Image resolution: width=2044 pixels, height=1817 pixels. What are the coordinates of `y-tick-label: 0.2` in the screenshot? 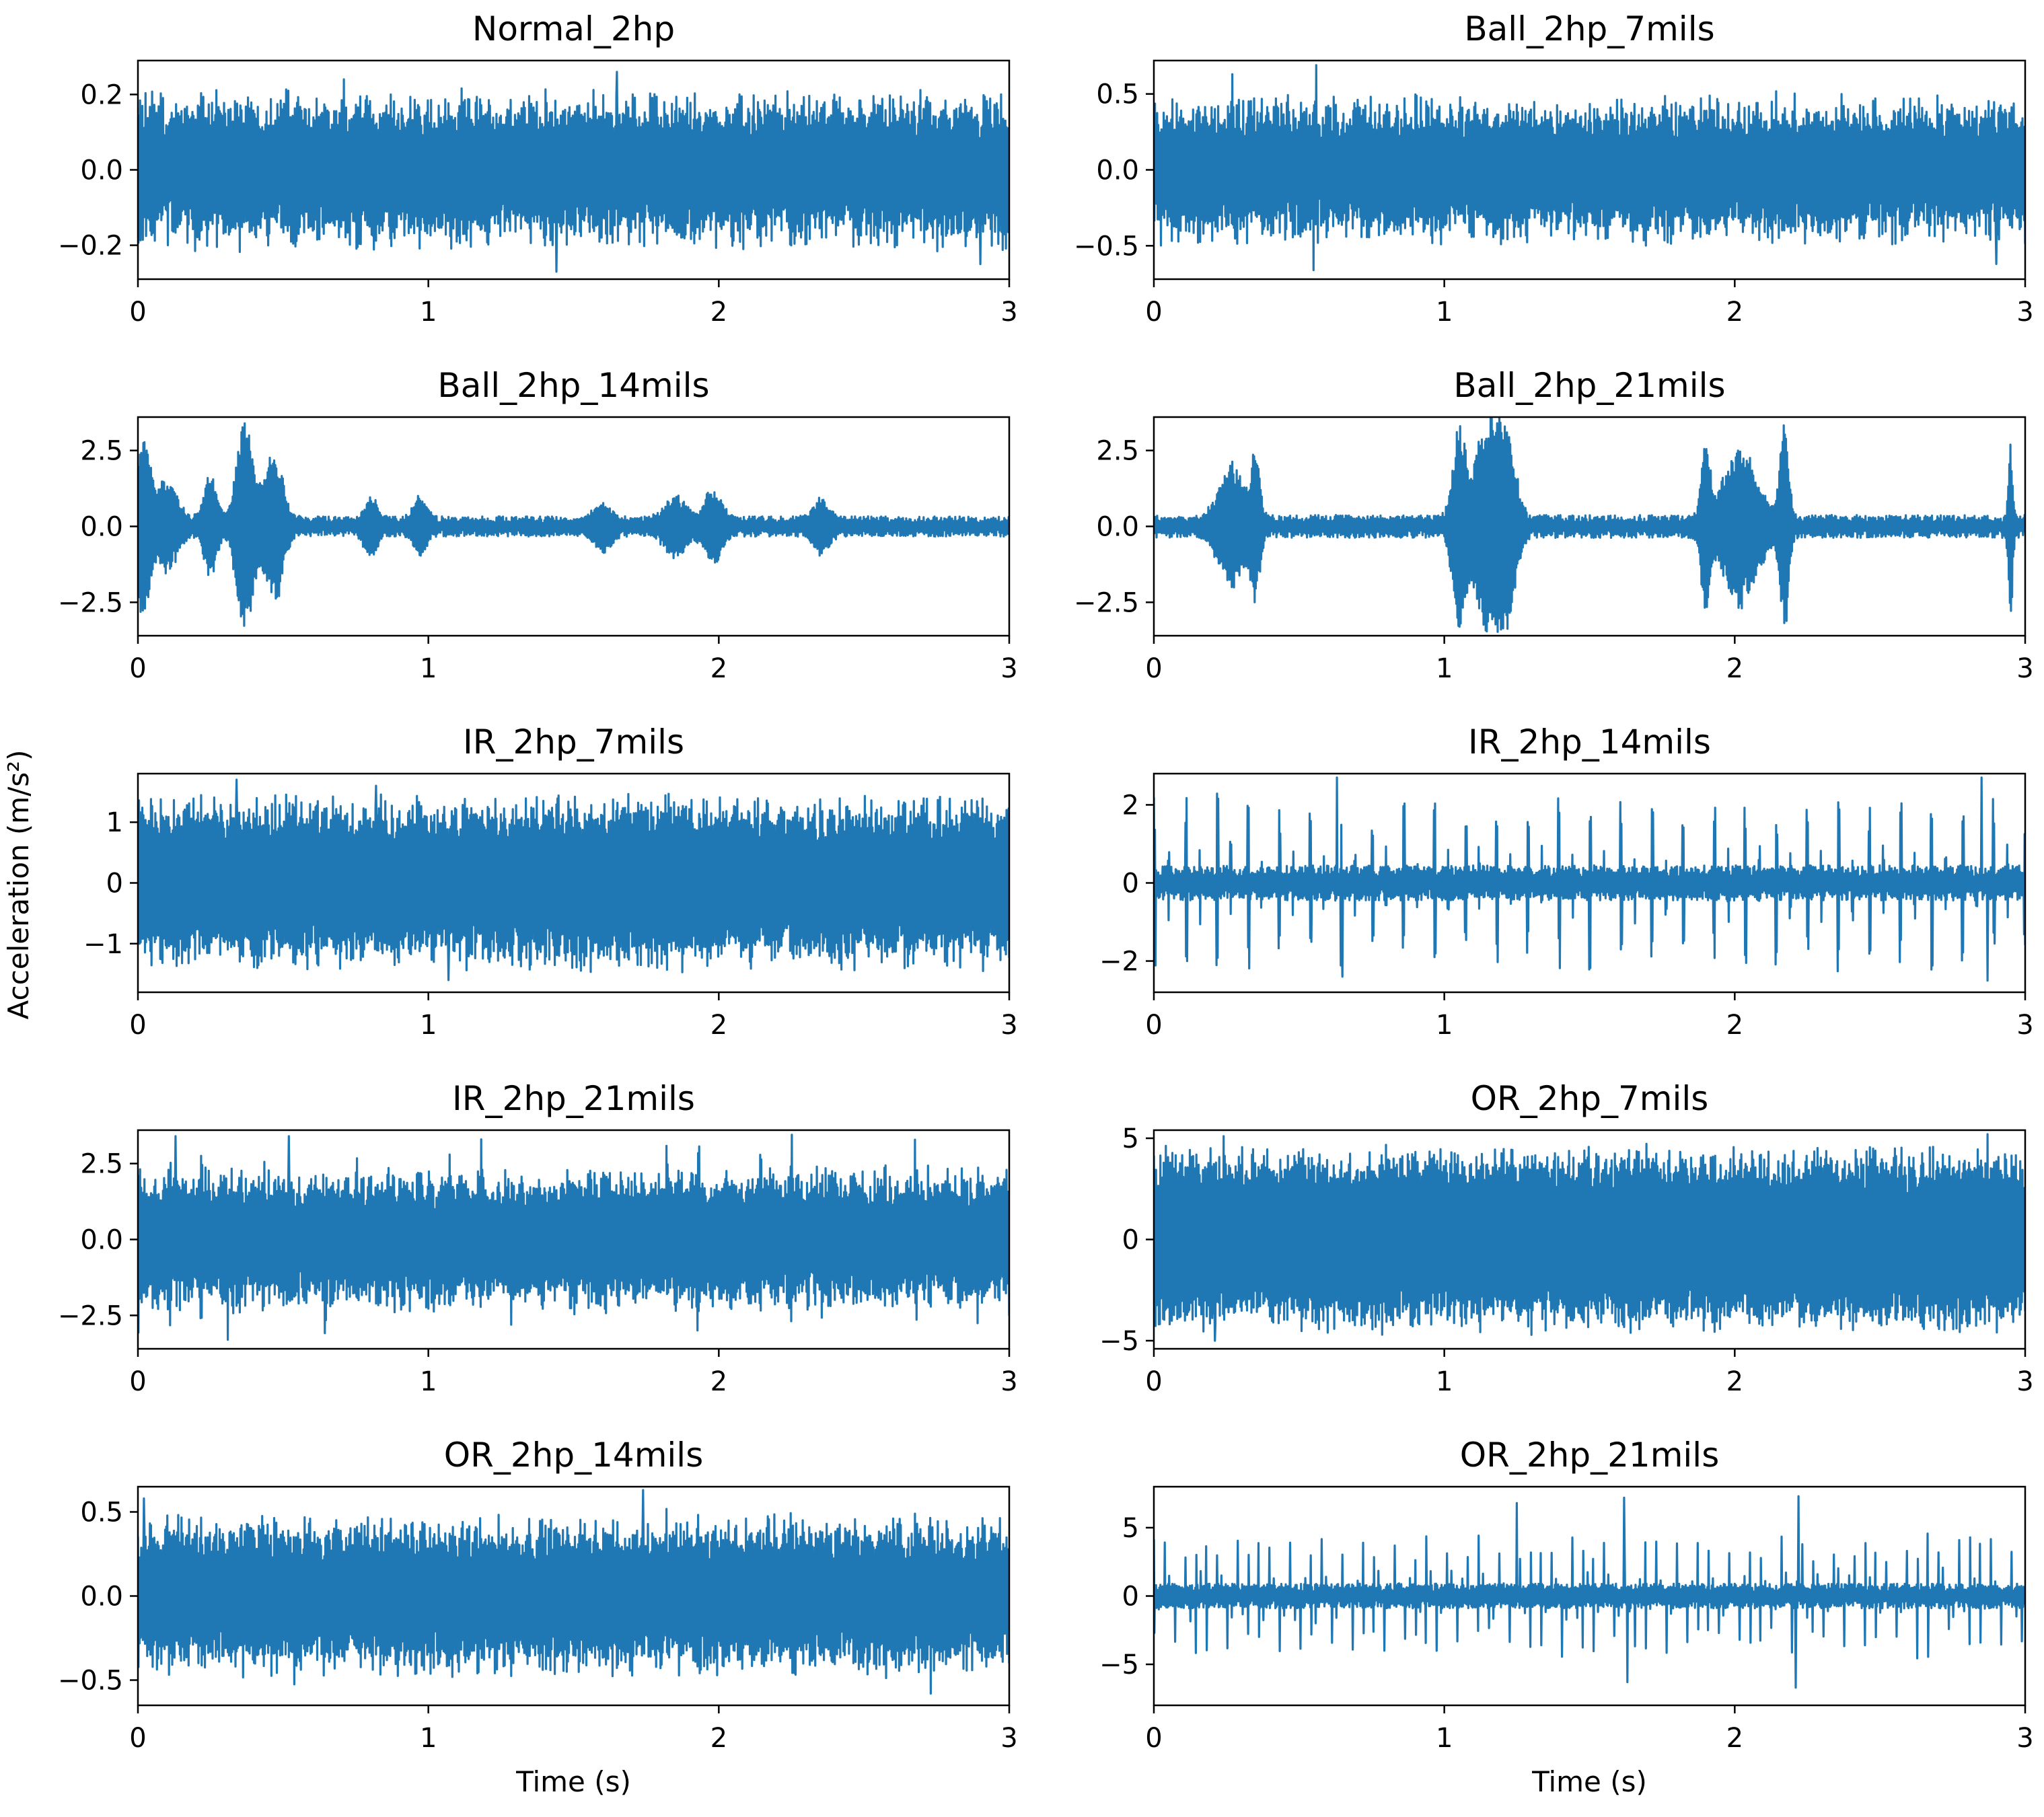 It's located at (101, 94).